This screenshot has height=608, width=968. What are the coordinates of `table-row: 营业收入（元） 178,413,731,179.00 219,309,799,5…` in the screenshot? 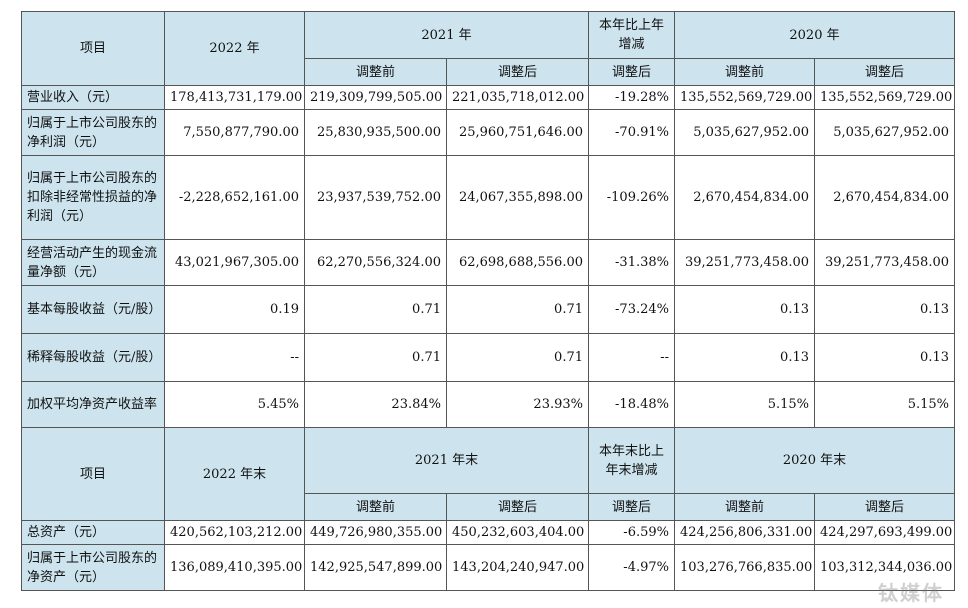 It's located at (488, 97).